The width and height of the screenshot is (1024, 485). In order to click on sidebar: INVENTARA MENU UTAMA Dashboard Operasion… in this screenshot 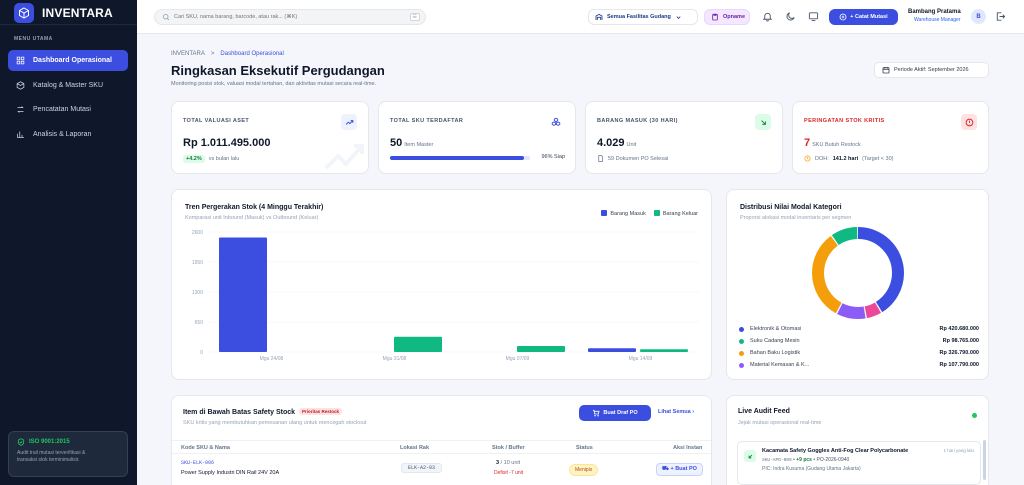, I will do `click(68, 242)`.